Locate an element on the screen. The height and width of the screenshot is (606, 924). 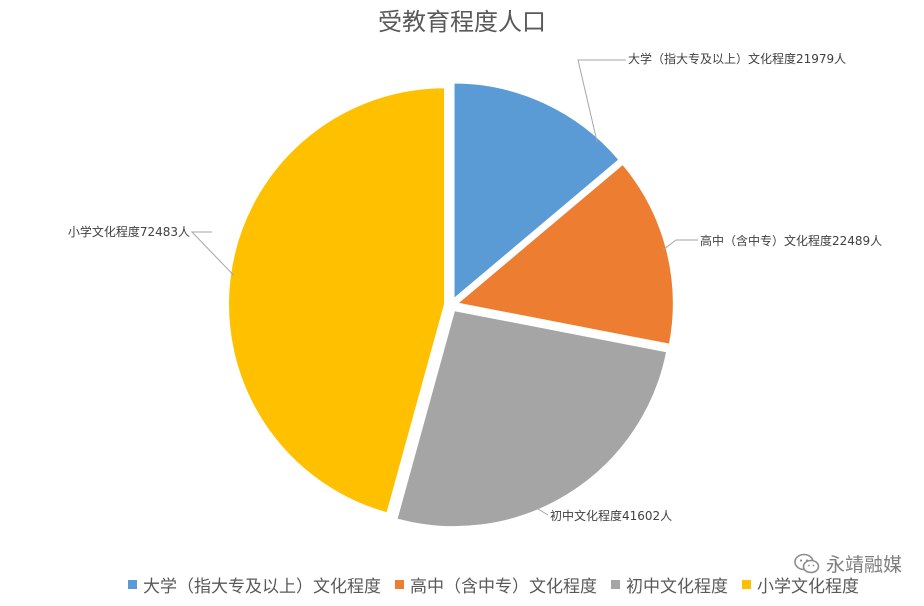
leader-line-high-school is located at coordinates (680, 245).